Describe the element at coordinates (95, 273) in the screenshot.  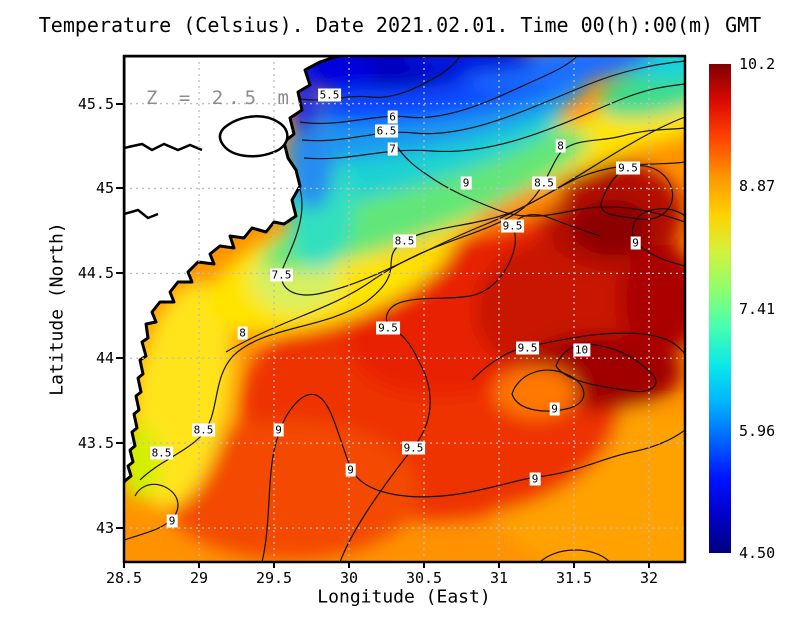
I see `y-tick-label: 44.5` at that location.